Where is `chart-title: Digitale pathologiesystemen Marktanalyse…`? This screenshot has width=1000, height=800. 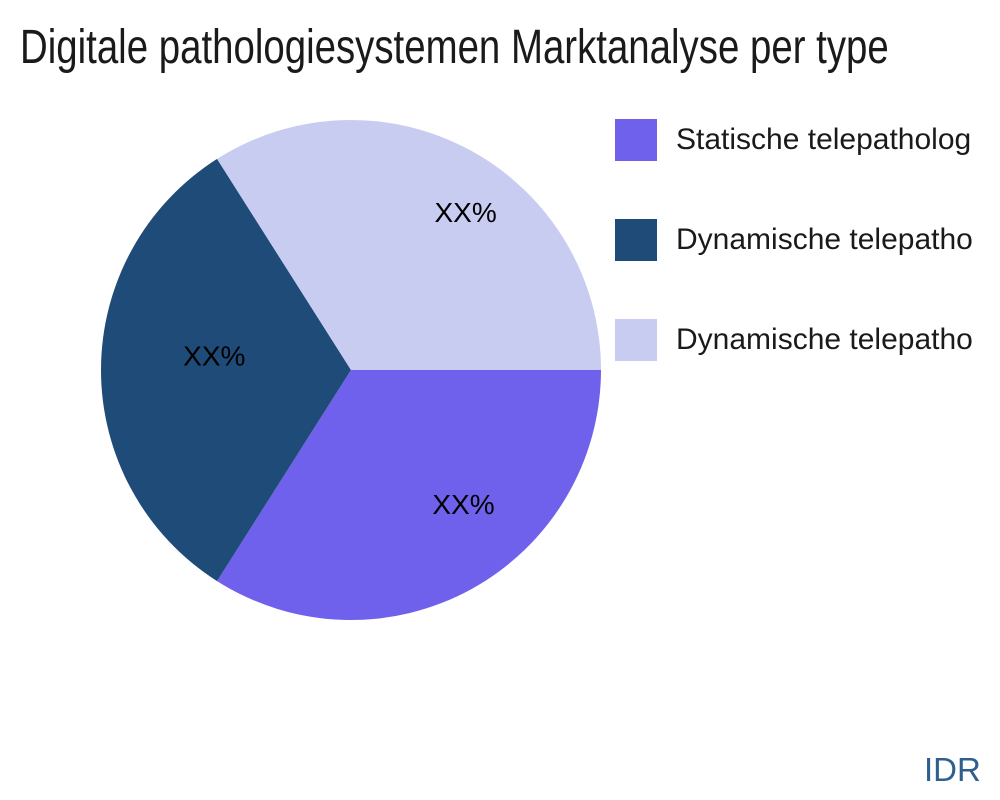
chart-title: Digitale pathologiesystemen Marktanalyse… is located at coordinates (454, 47).